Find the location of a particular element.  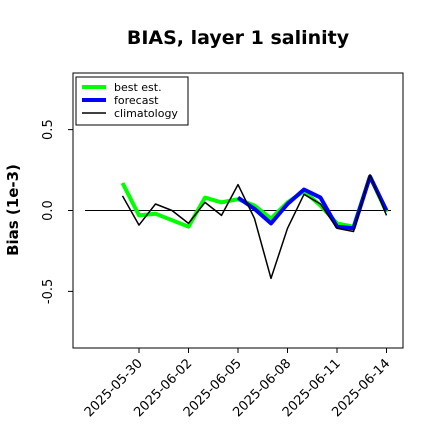

series-line-forecast is located at coordinates (312, 202).